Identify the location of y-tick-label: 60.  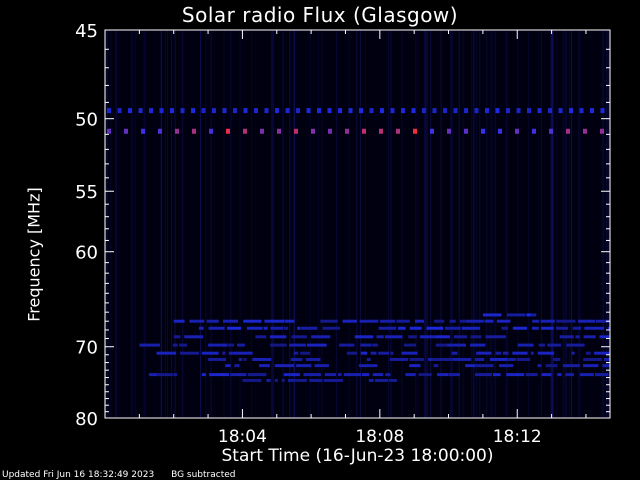
(86, 253).